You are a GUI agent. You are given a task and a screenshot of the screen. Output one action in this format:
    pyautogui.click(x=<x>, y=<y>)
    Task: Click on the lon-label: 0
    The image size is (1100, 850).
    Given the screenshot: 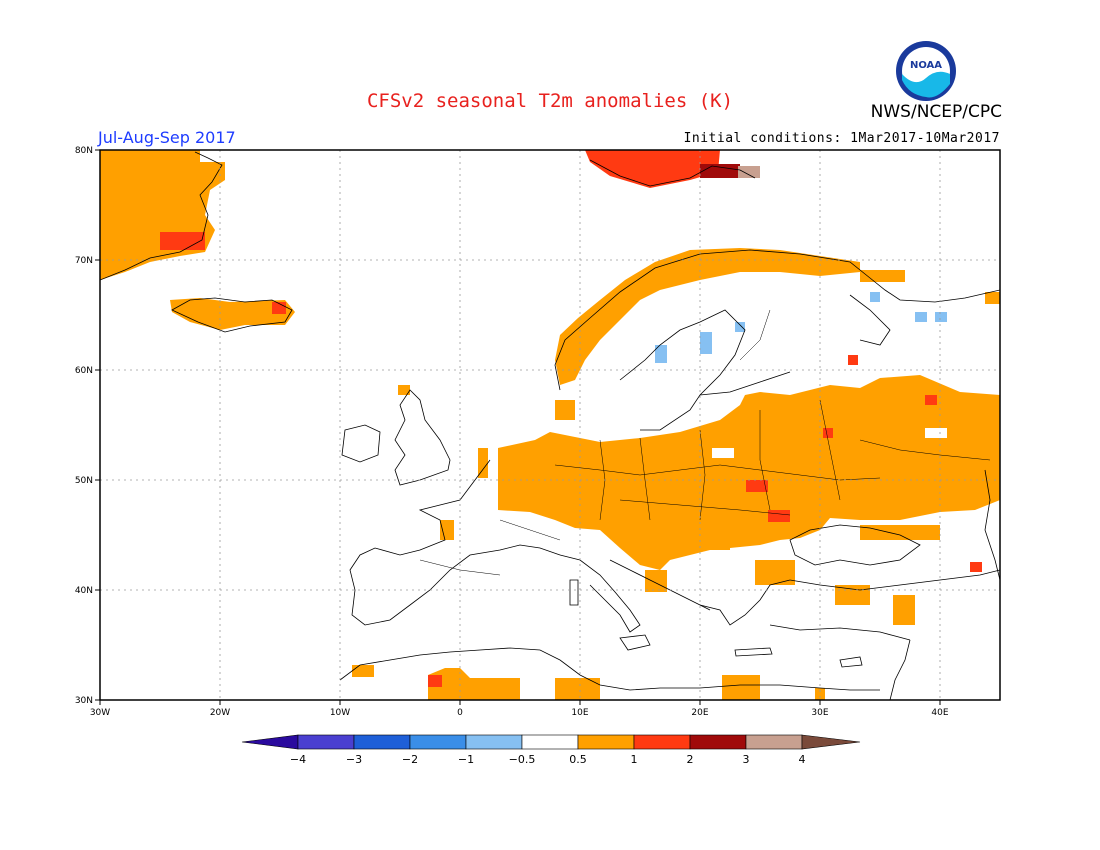 What is the action you would take?
    pyautogui.click(x=460, y=713)
    